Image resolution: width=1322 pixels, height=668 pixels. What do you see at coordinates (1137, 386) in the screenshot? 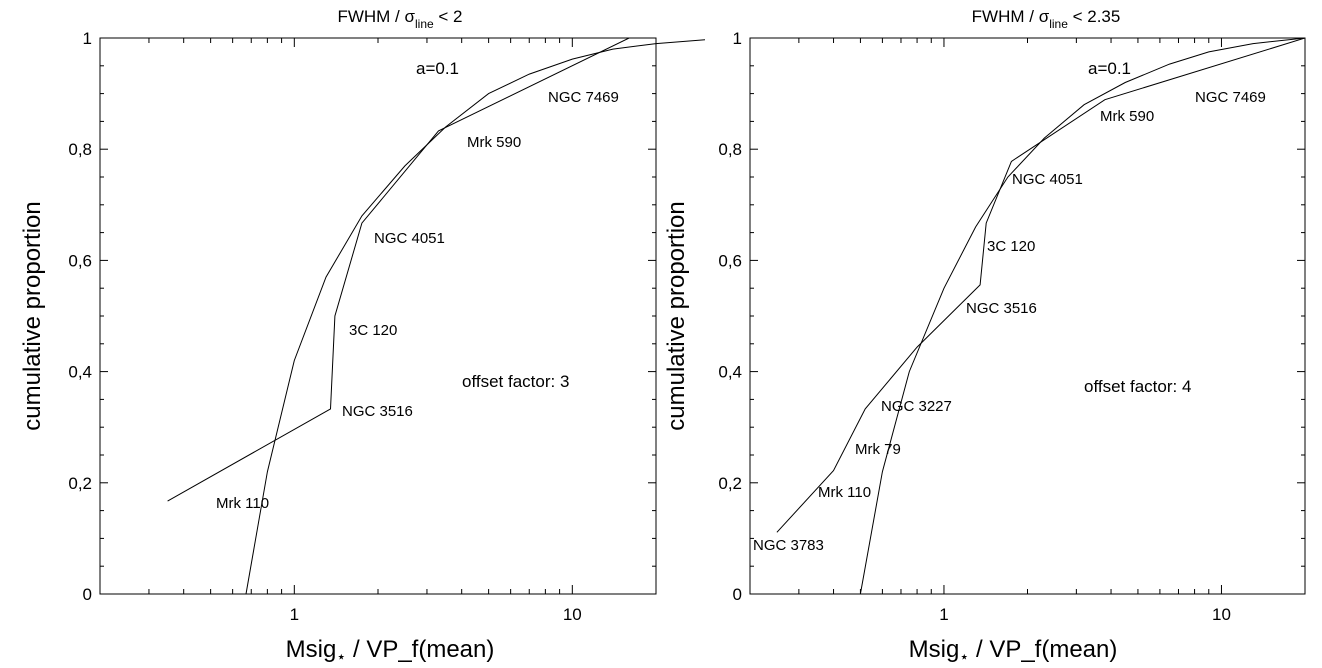
I see `annotation-offset-factor: offset factor: 4` at bounding box center [1137, 386].